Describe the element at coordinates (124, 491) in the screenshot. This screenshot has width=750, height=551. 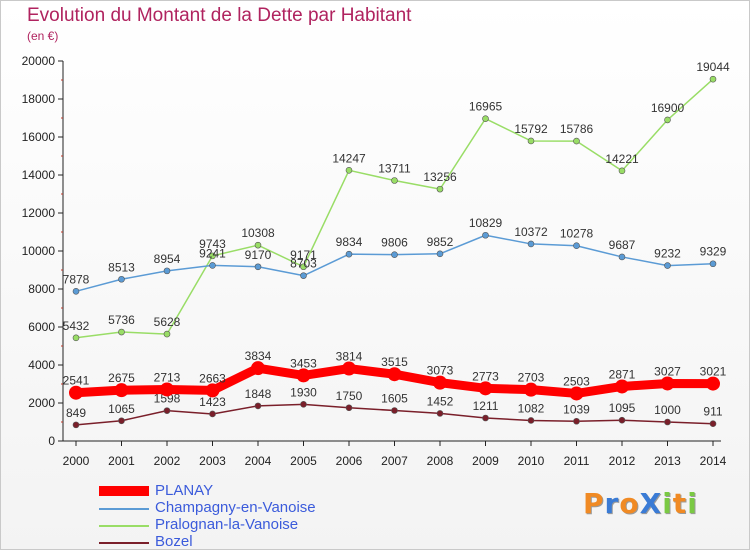
I see `legend-swatch-planay` at that location.